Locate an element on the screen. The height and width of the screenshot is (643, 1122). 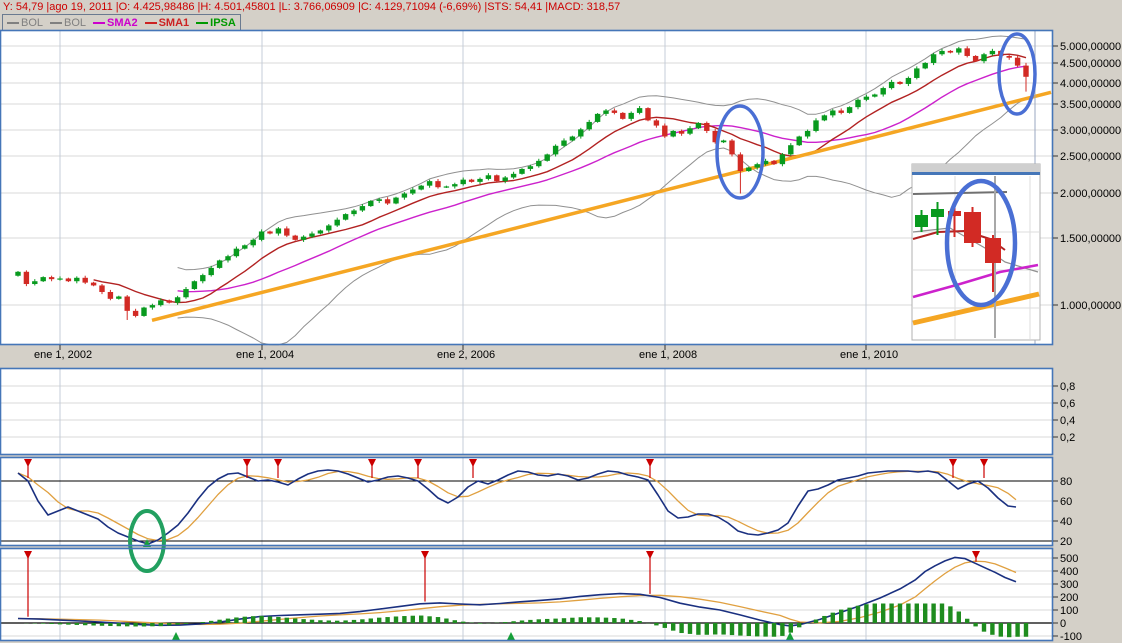
chart-legend: BOL BOL SMA2 SMA1 IPSA is located at coordinates (121, 22).